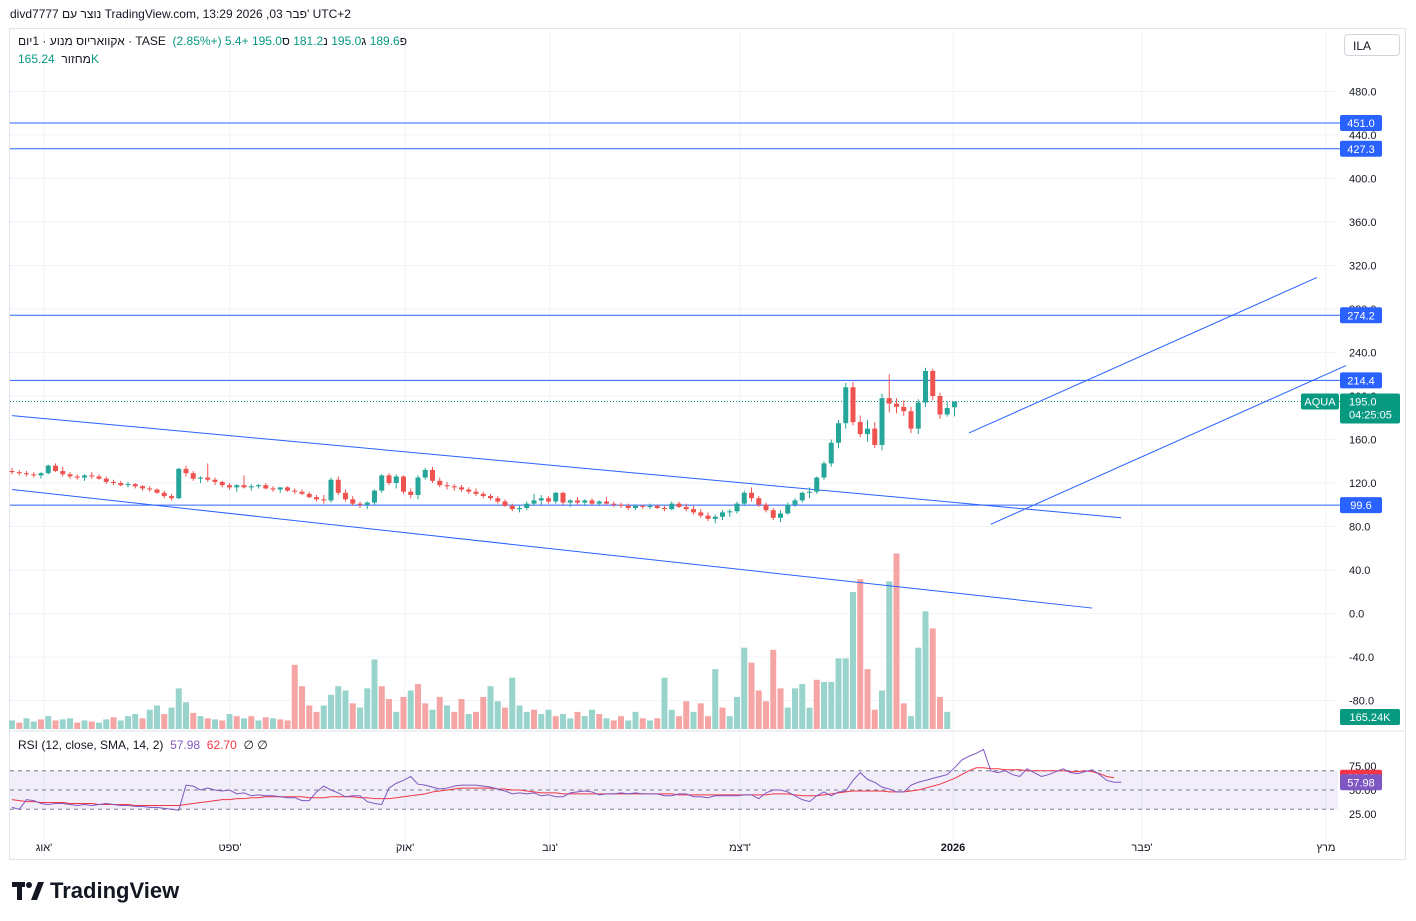 This screenshot has width=1416, height=921. Describe the element at coordinates (1372, 45) in the screenshot. I see `currency-button: ILA` at that location.